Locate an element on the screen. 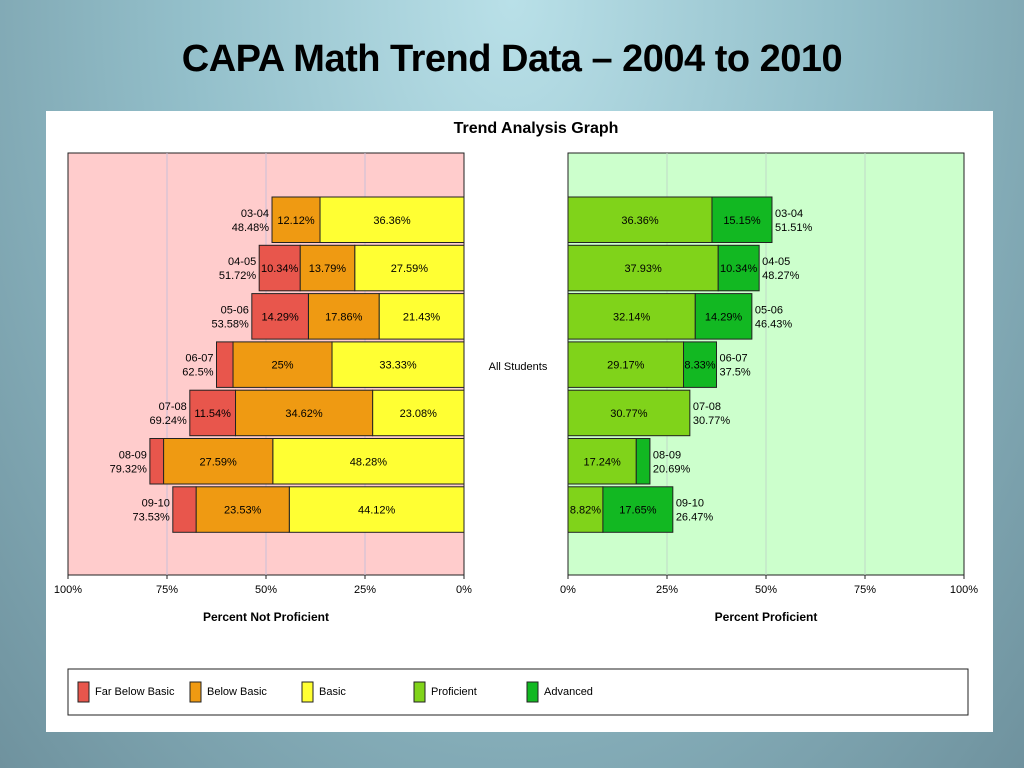 The width and height of the screenshot is (1024, 768). bar-data-label: 17.24% is located at coordinates (602, 462).